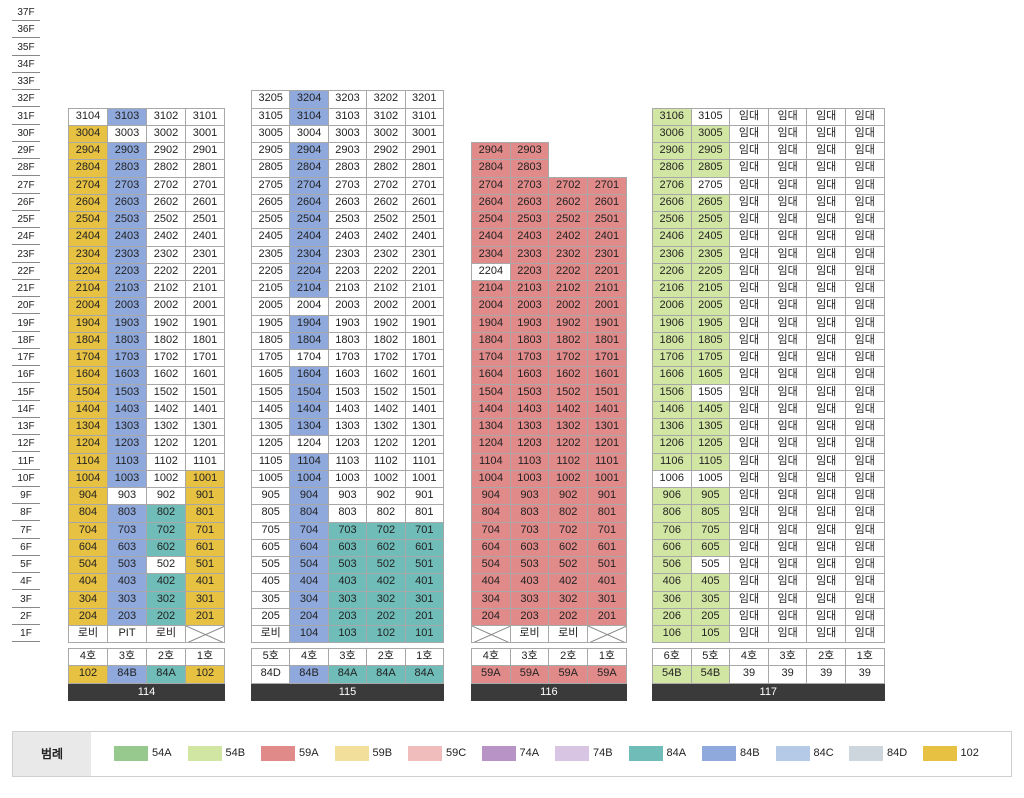 The width and height of the screenshot is (1024, 798). Describe the element at coordinates (607, 409) in the screenshot. I see `unit-cell: 1401` at that location.